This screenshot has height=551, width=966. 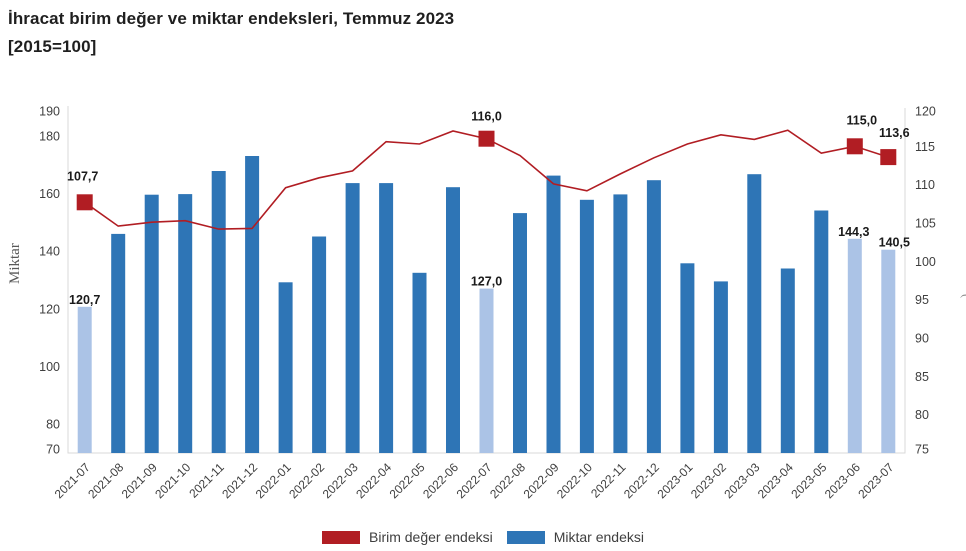 What do you see at coordinates (674, 480) in the screenshot?
I see `x-axis-label-2023-01: 2023-01` at bounding box center [674, 480].